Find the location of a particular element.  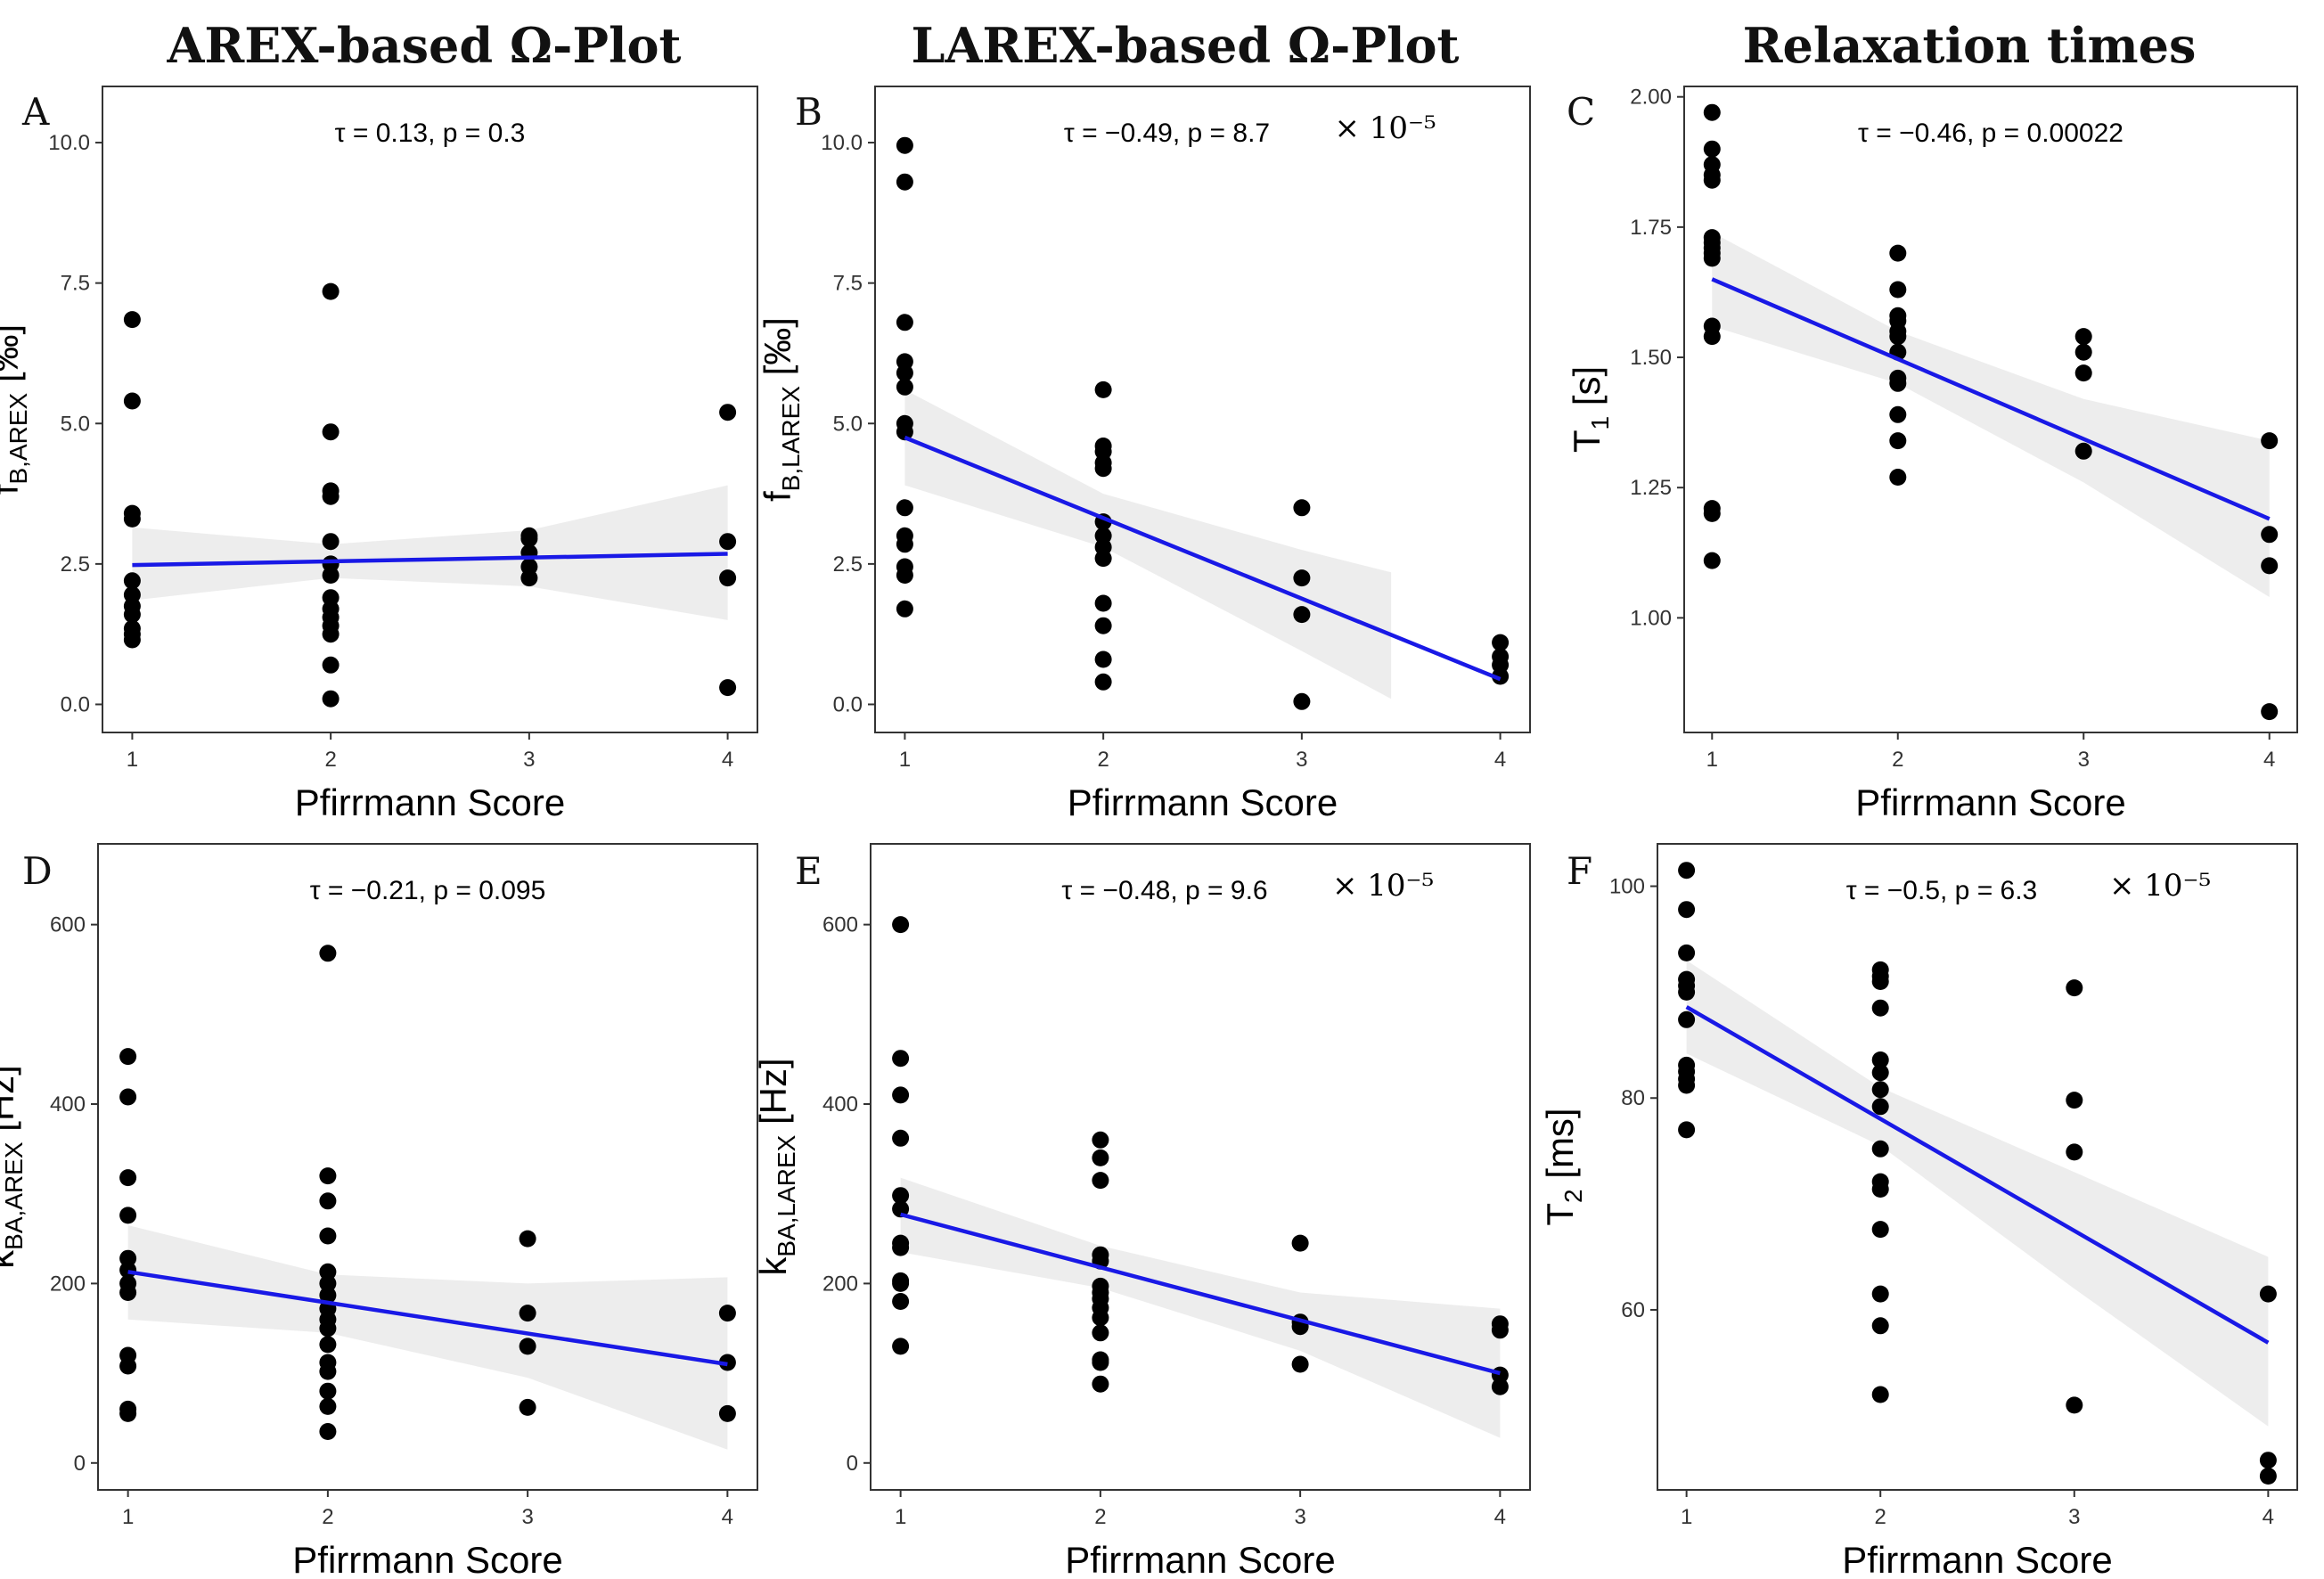

y-axis-title: fB,LAREX [‰] is located at coordinates (781, 409).